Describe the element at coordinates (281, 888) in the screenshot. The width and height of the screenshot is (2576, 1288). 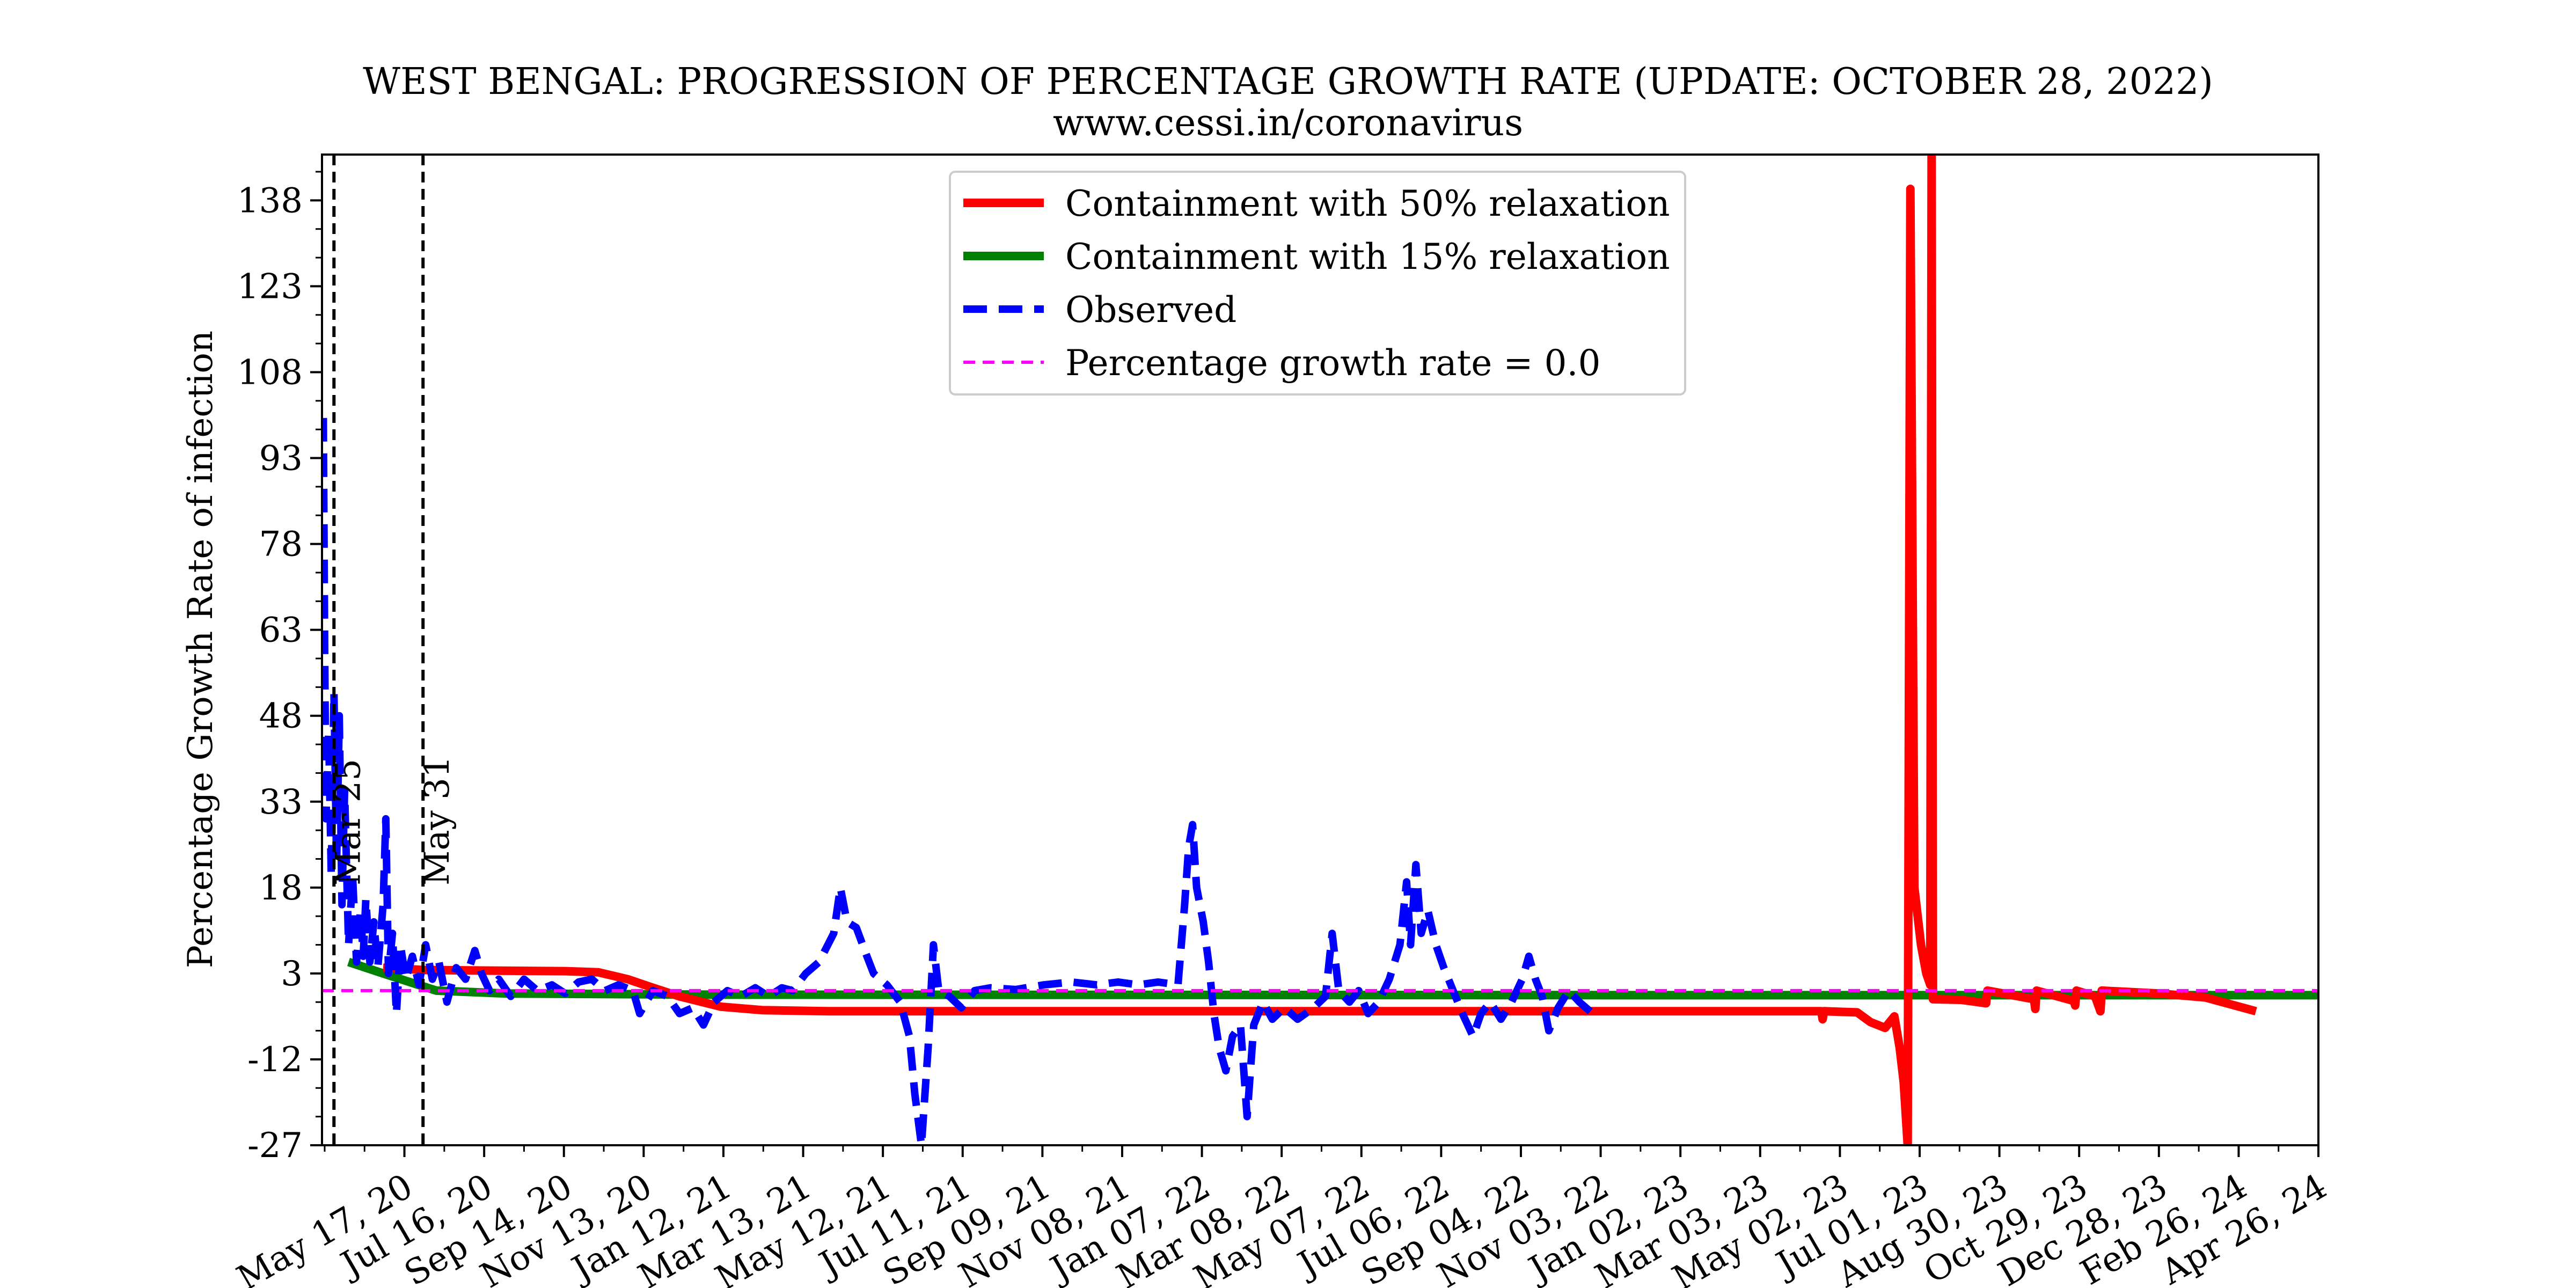
I see `y-tick-label: 18` at that location.